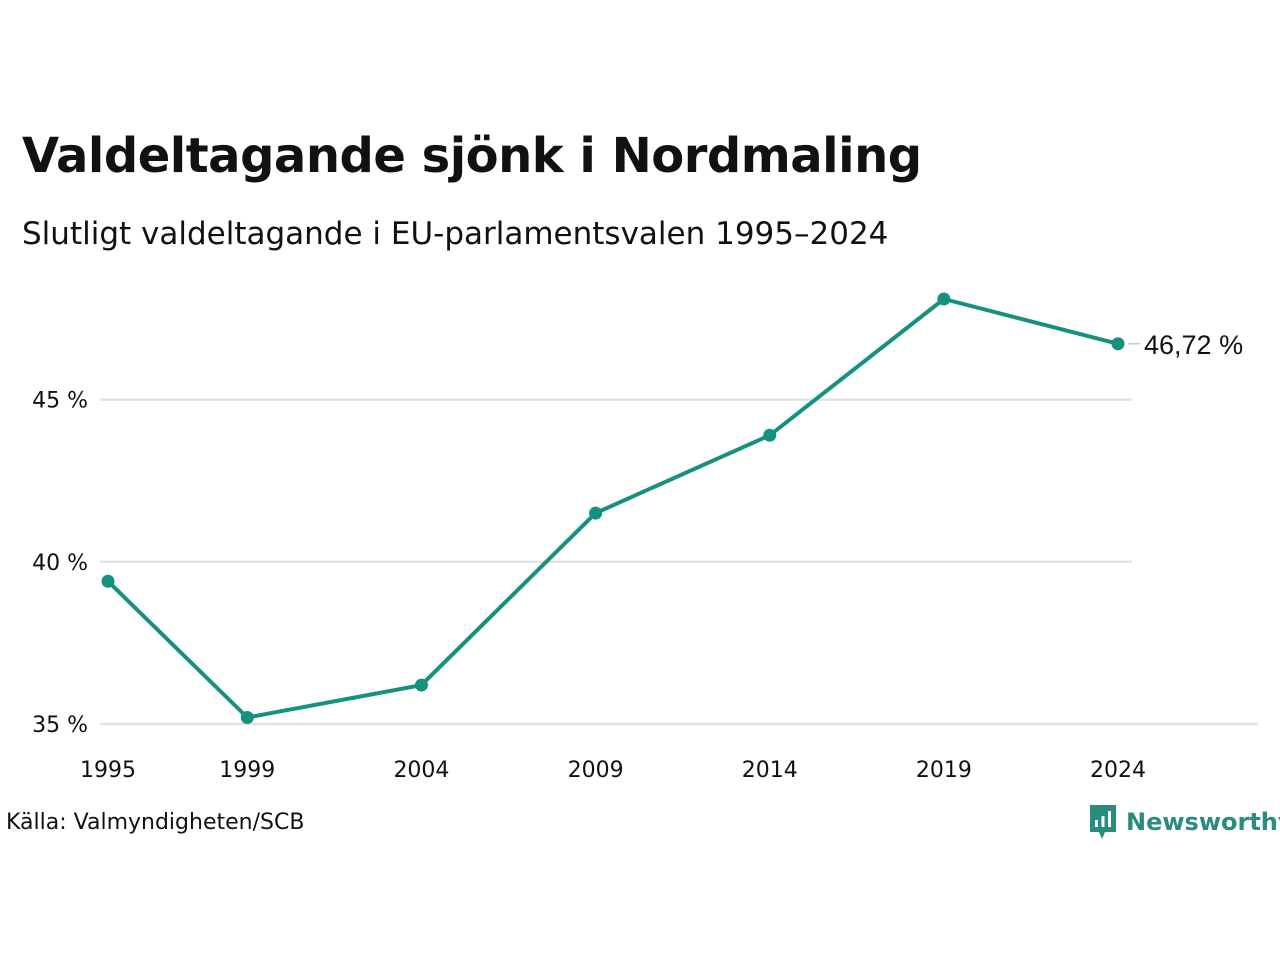  I want to click on x-tick-label: 1995, so click(108, 770).